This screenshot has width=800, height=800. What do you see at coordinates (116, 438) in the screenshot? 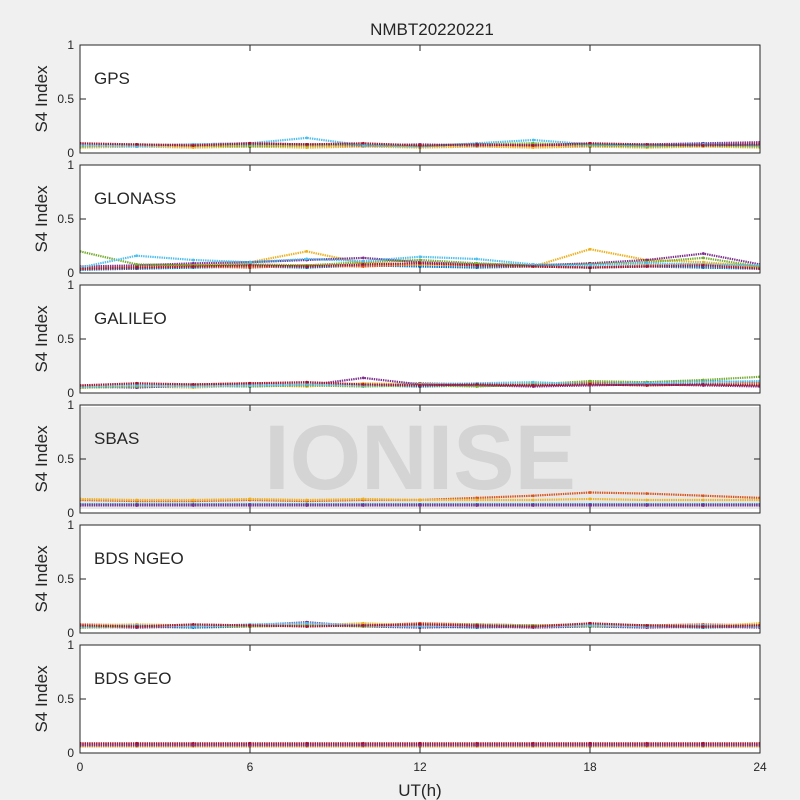
I see `panel-title: SBAS` at bounding box center [116, 438].